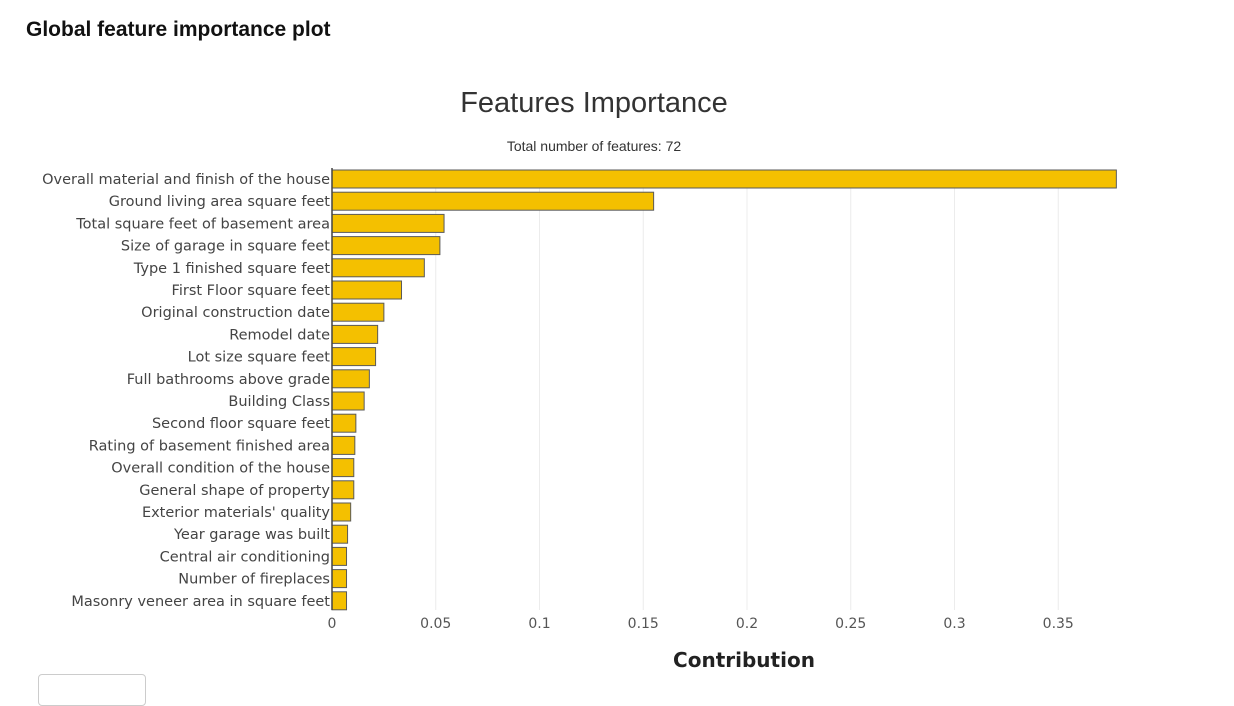 The height and width of the screenshot is (706, 1234). Describe the element at coordinates (241, 424) in the screenshot. I see `category-label: Second floor square feet` at that location.